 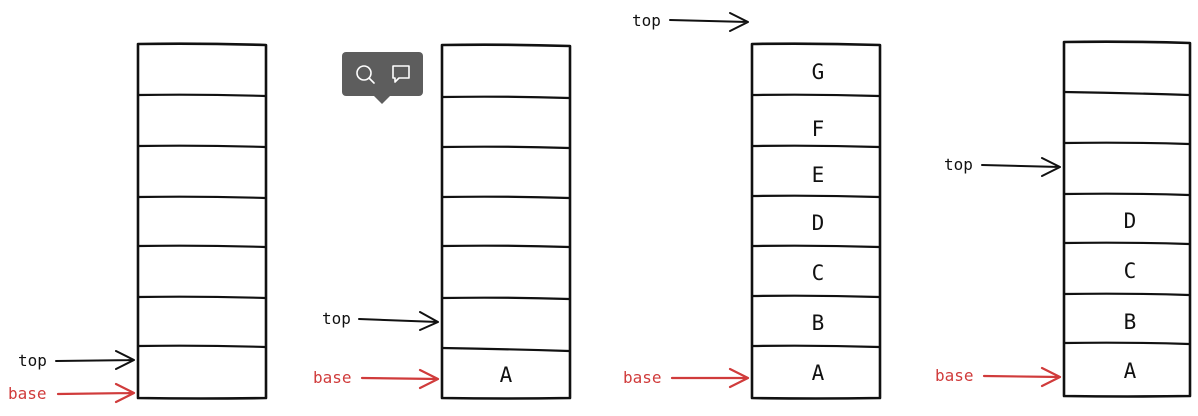 I want to click on search-button, so click(x=365, y=74).